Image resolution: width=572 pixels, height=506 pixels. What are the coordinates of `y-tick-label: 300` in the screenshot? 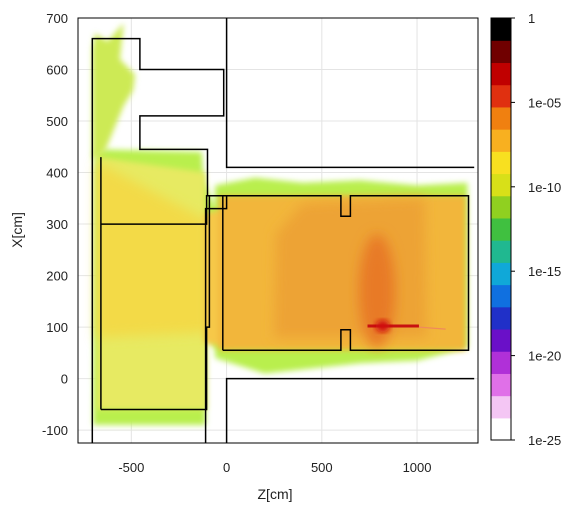 It's located at (57, 224).